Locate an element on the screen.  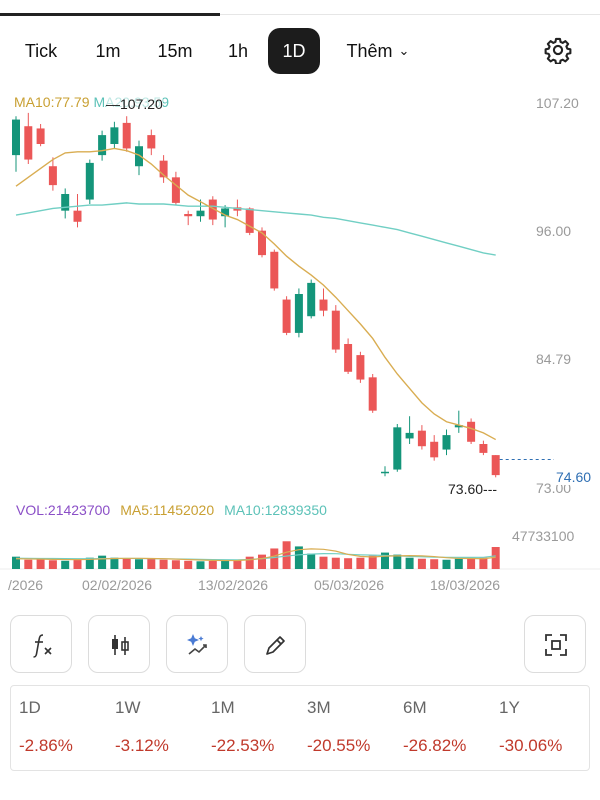
volume-max-label: 47733100 is located at coordinates (543, 536).